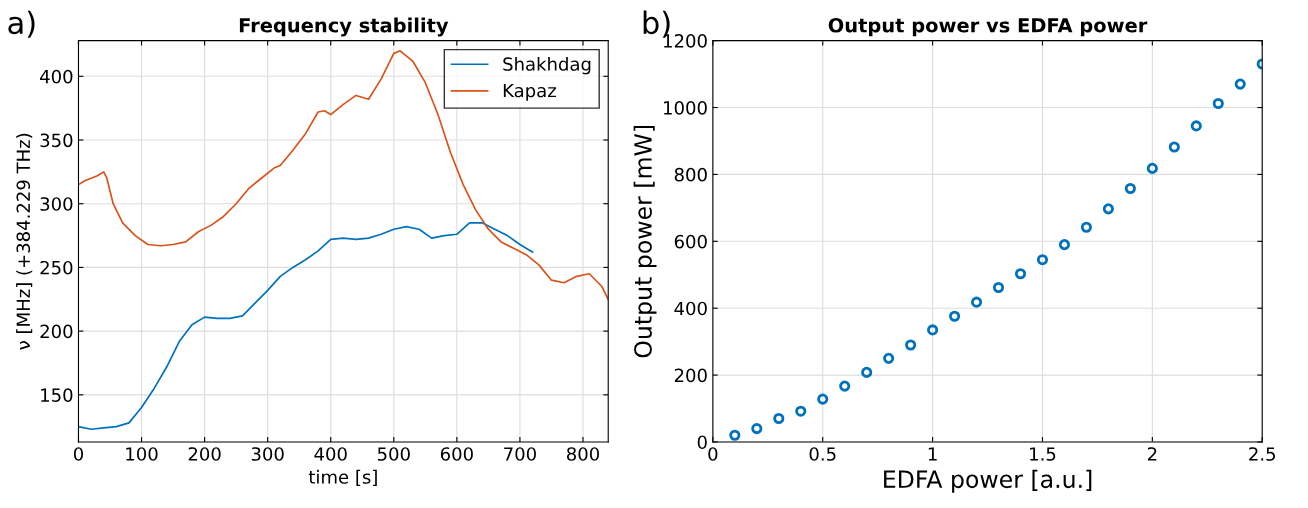 The height and width of the screenshot is (508, 1308). Describe the element at coordinates (547, 65) in the screenshot. I see `legend-label: Shakhdag` at that location.